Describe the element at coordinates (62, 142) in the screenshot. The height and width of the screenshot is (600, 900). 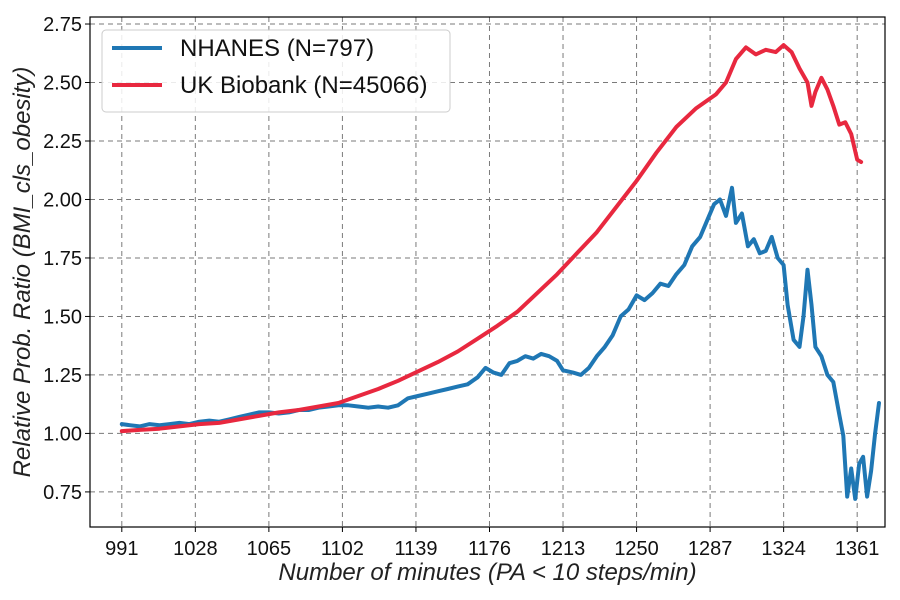
I see `y-tick-label: 2.25` at that location.